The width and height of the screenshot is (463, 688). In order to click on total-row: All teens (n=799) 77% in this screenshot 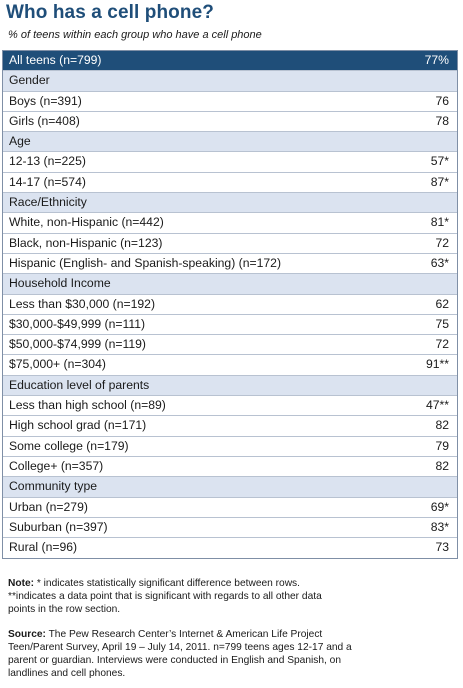, I will do `click(230, 61)`.